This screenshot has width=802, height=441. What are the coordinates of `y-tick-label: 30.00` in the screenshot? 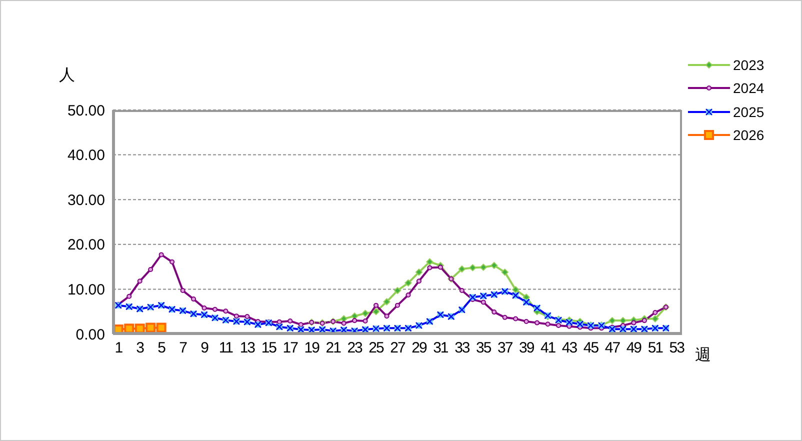 It's located at (86, 200).